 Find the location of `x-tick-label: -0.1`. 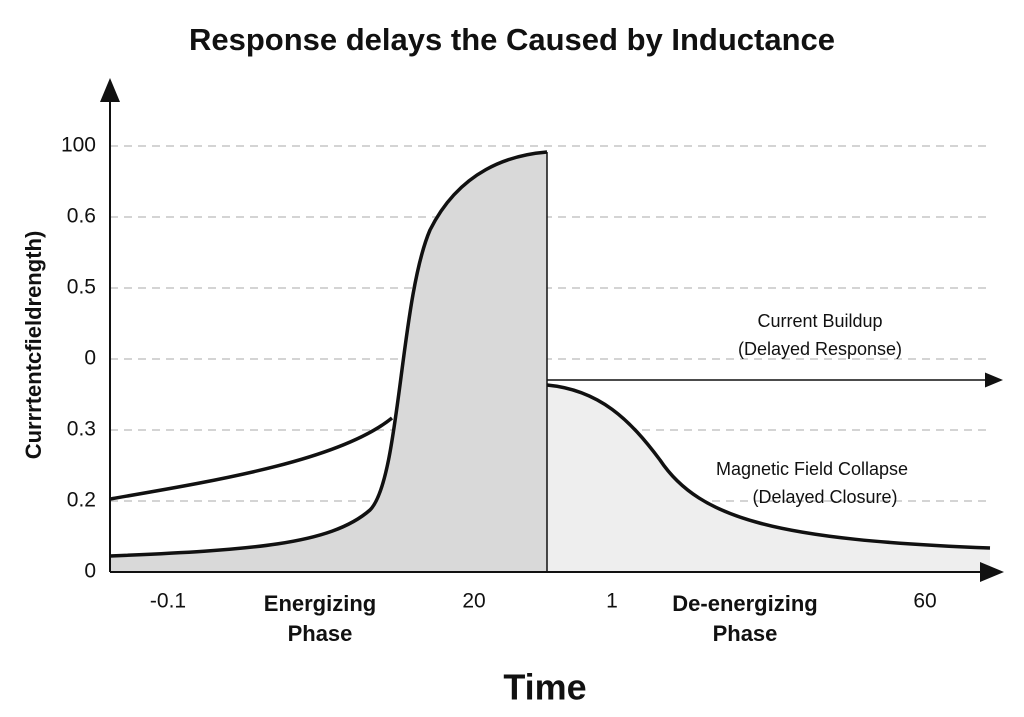

x-tick-label: -0.1 is located at coordinates (168, 601).